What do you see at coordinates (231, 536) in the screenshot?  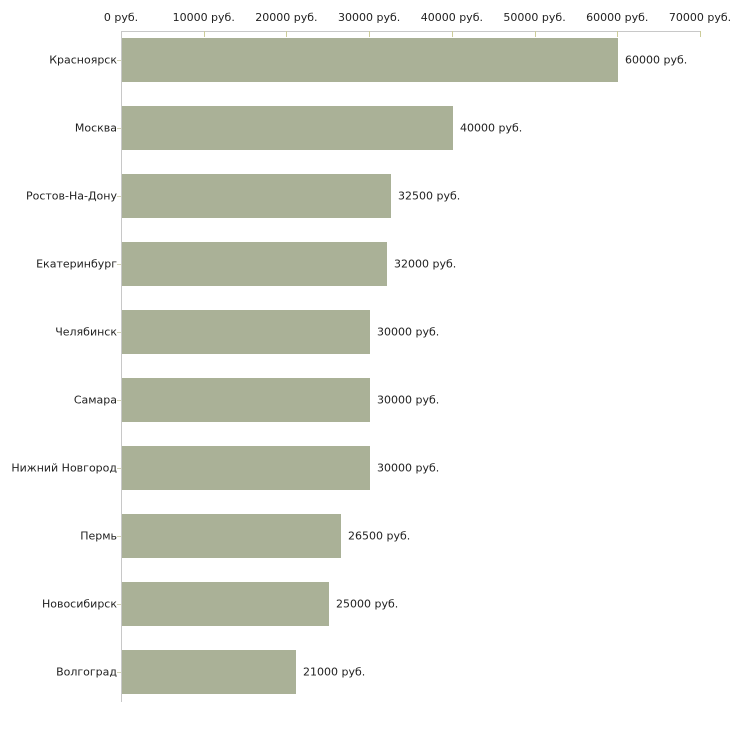 I see `bar-Пермь` at bounding box center [231, 536].